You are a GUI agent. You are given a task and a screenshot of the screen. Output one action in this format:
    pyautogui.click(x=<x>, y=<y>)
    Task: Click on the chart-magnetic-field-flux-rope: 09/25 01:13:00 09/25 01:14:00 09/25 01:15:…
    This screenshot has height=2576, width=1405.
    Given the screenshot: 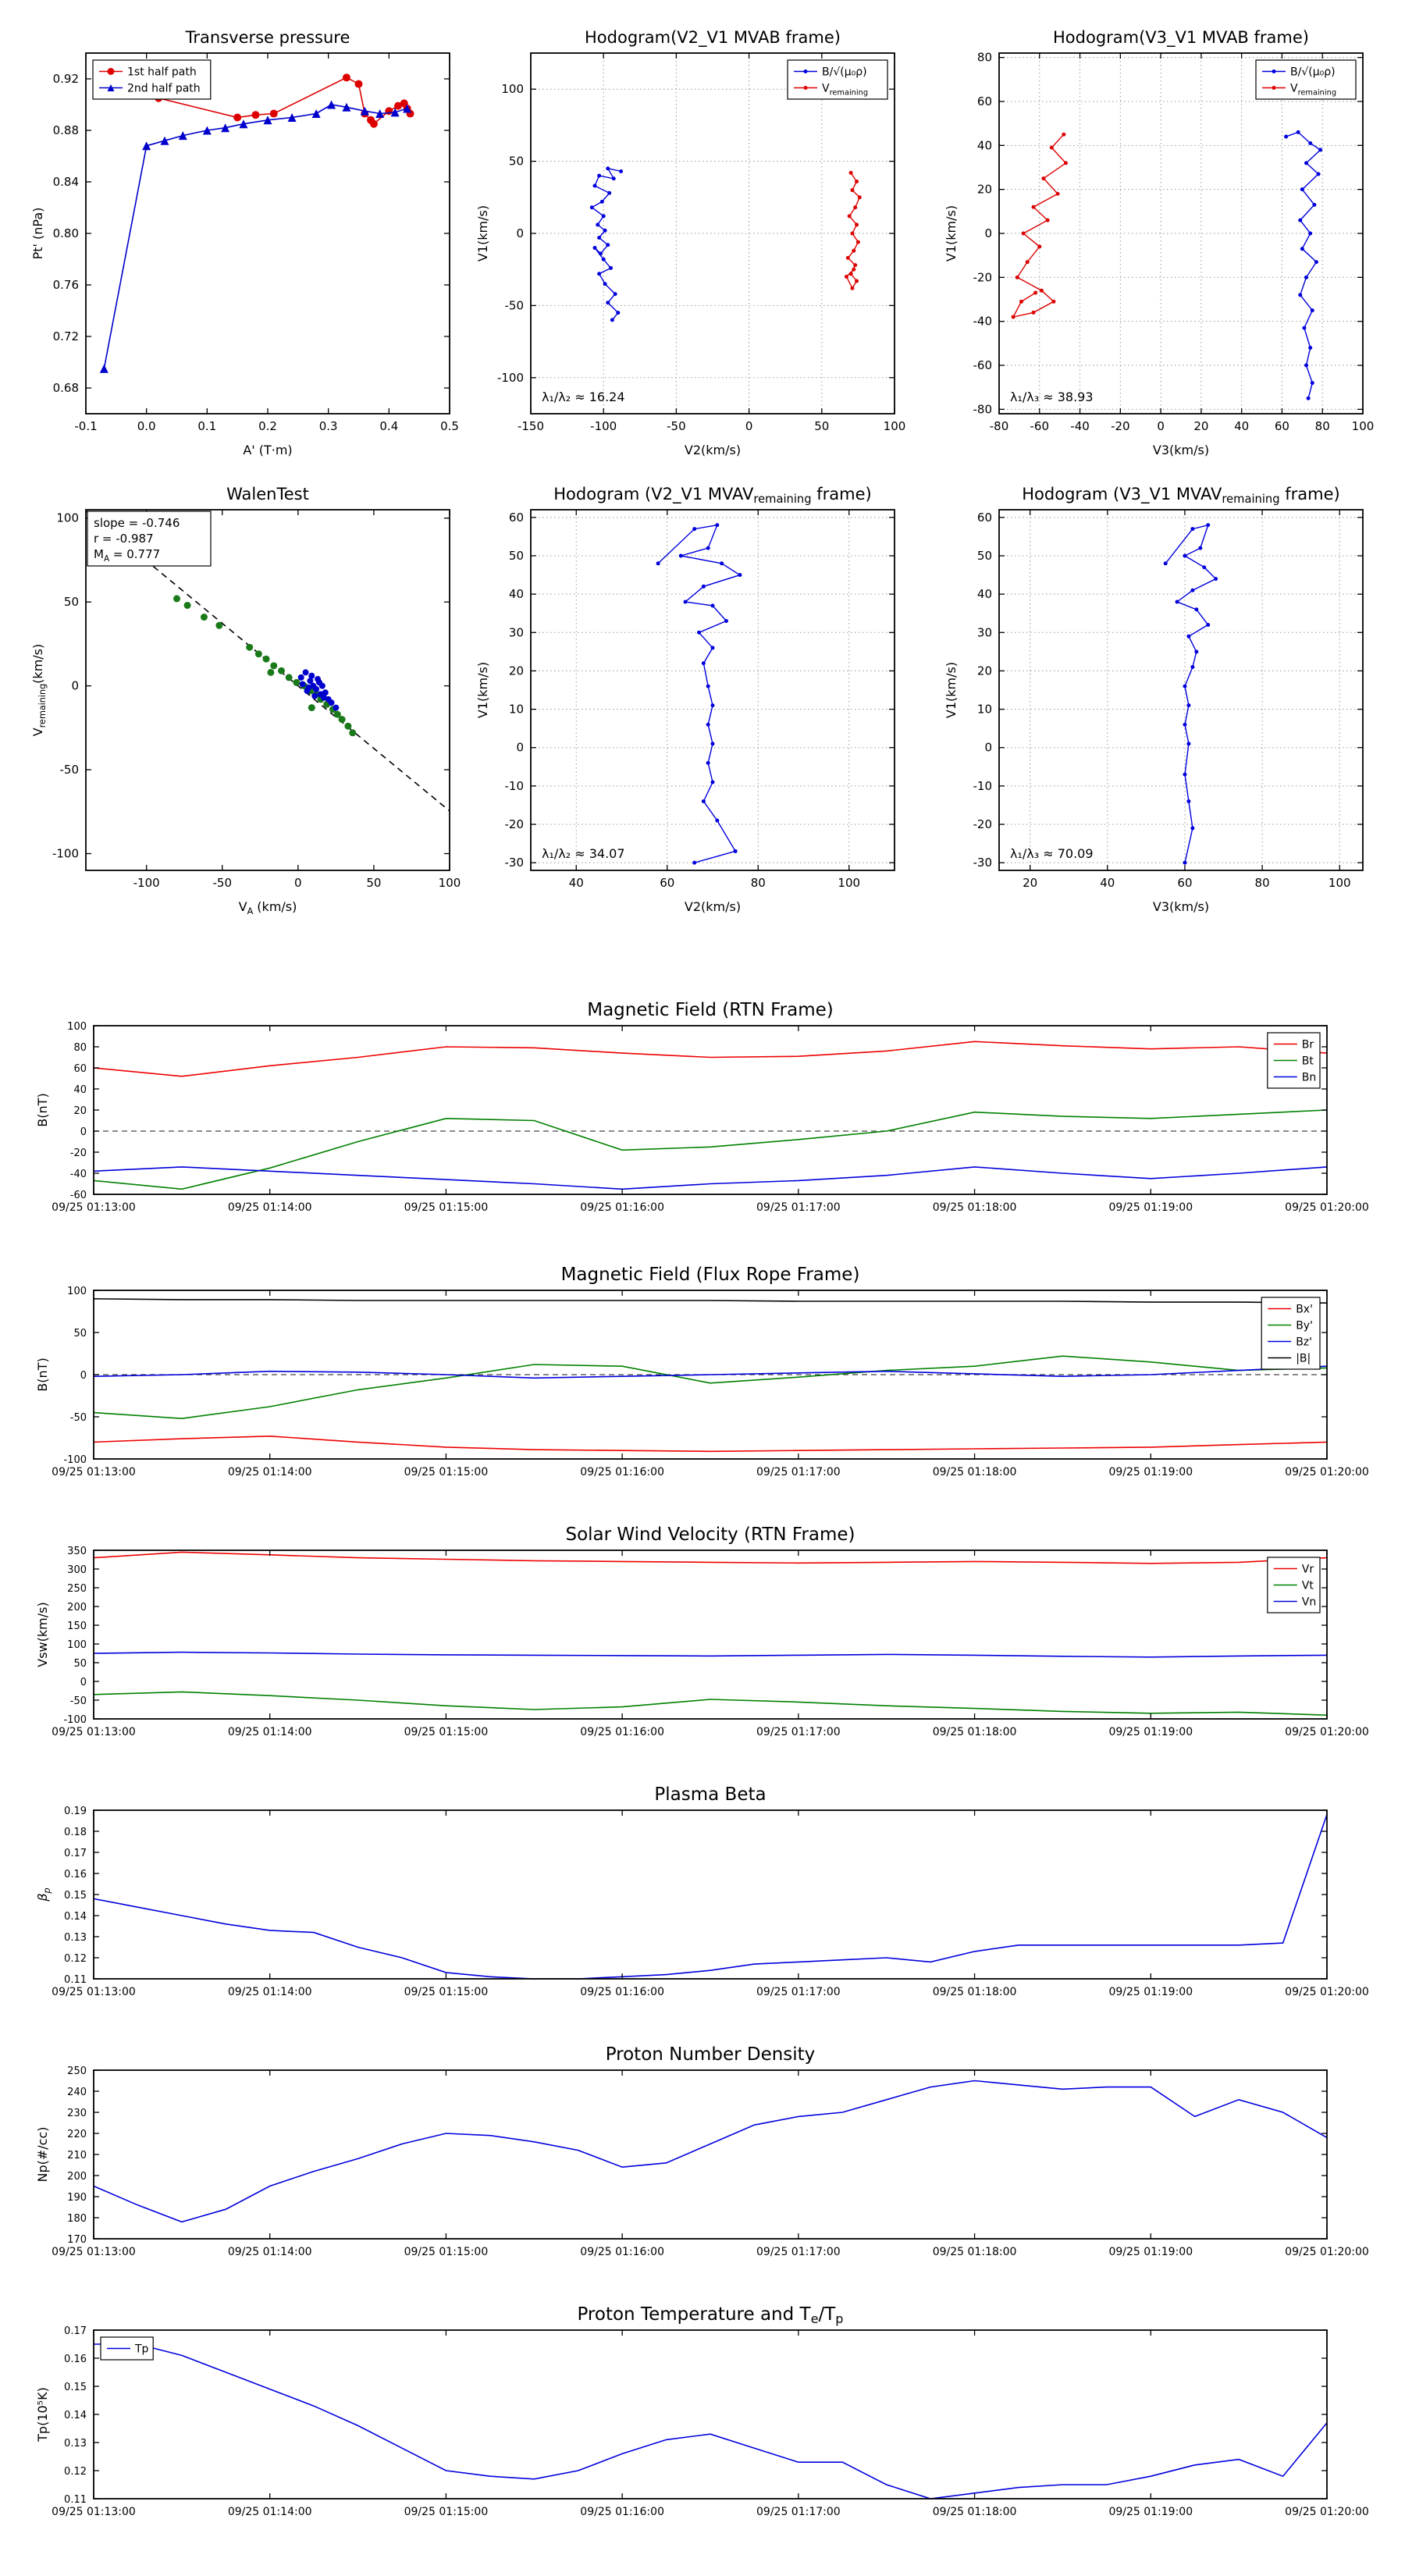 What is the action you would take?
    pyautogui.click(x=703, y=1373)
    